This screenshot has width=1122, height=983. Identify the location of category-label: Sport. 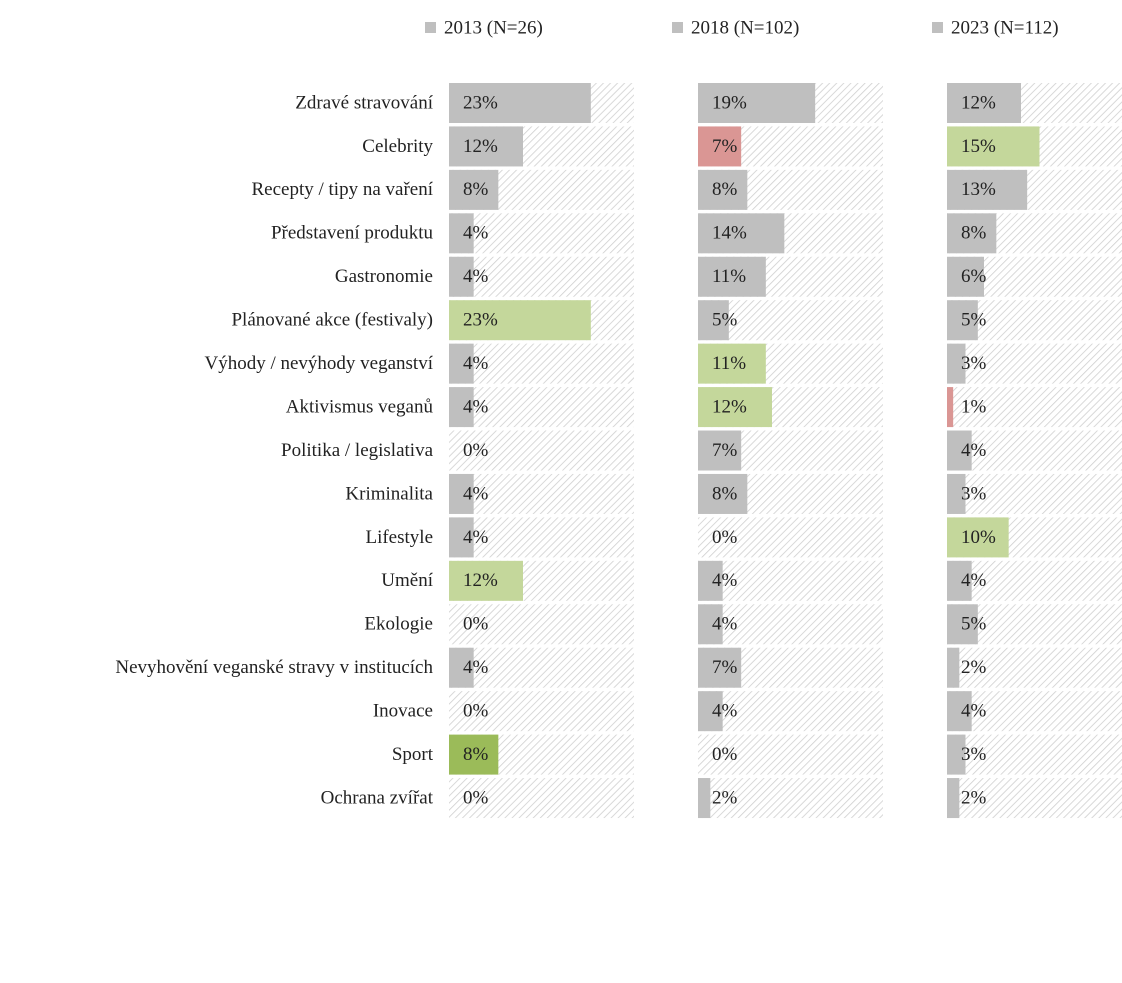
(413, 754).